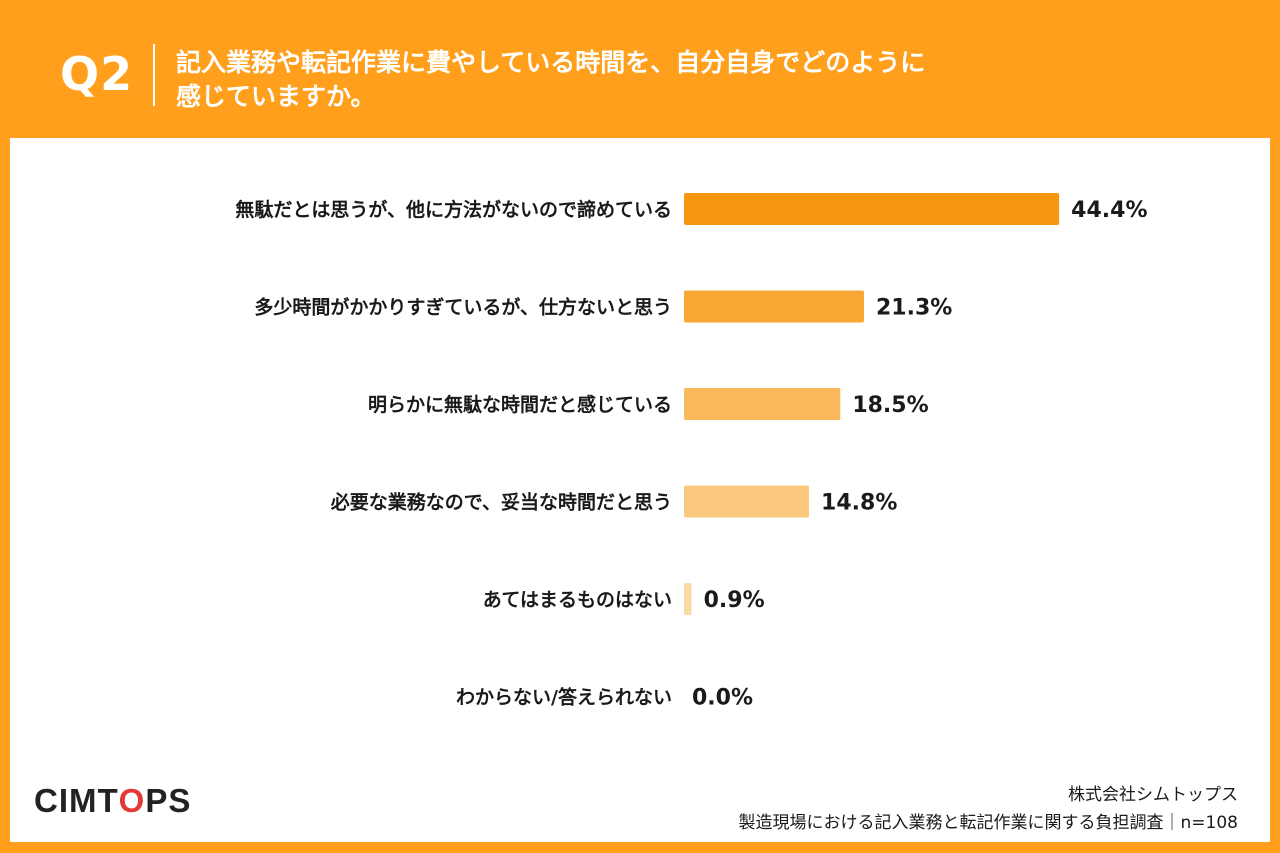 The height and width of the screenshot is (853, 1280). What do you see at coordinates (722, 698) in the screenshot?
I see `value-label: 0.0%` at bounding box center [722, 698].